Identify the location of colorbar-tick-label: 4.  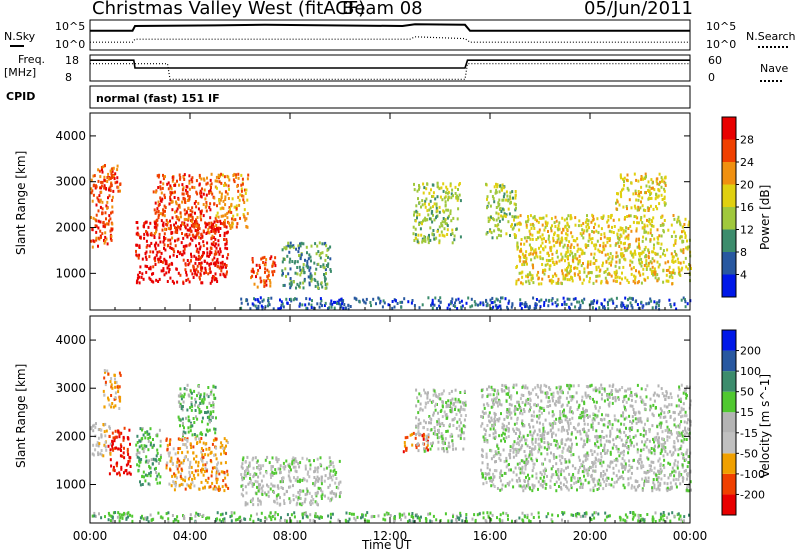
(743, 275).